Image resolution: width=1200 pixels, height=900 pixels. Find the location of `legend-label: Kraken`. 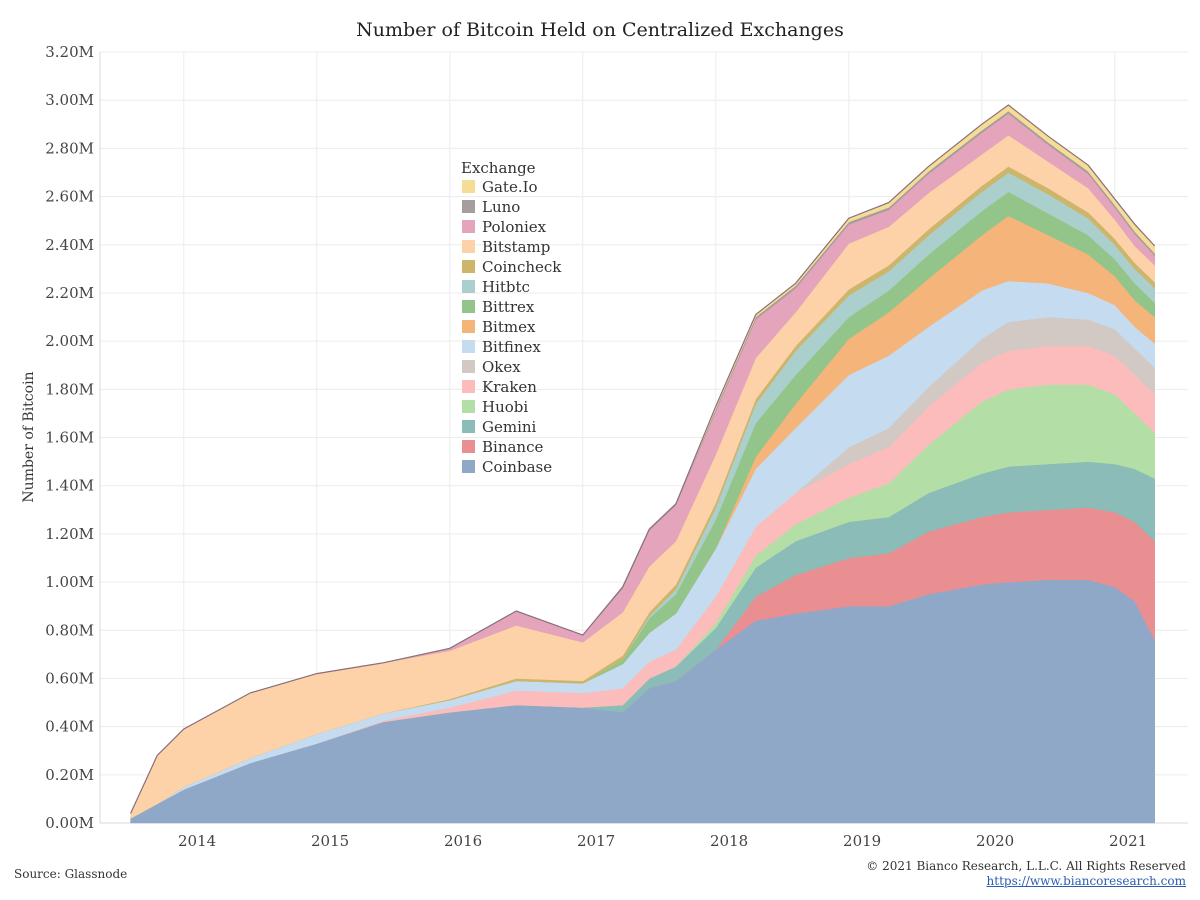

legend-label: Kraken is located at coordinates (509, 387).